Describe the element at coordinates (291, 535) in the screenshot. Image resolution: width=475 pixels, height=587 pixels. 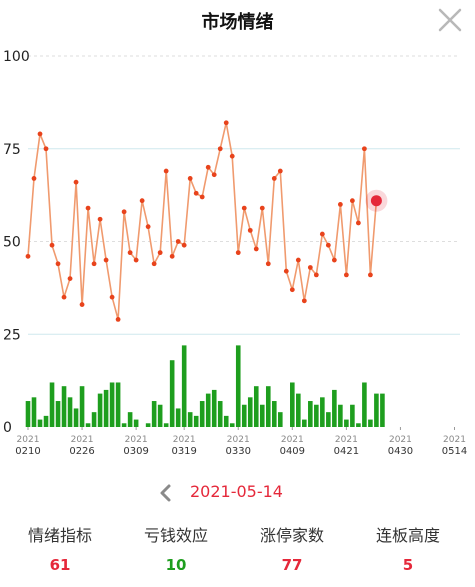
I see `stat-label: 涨停家数` at that location.